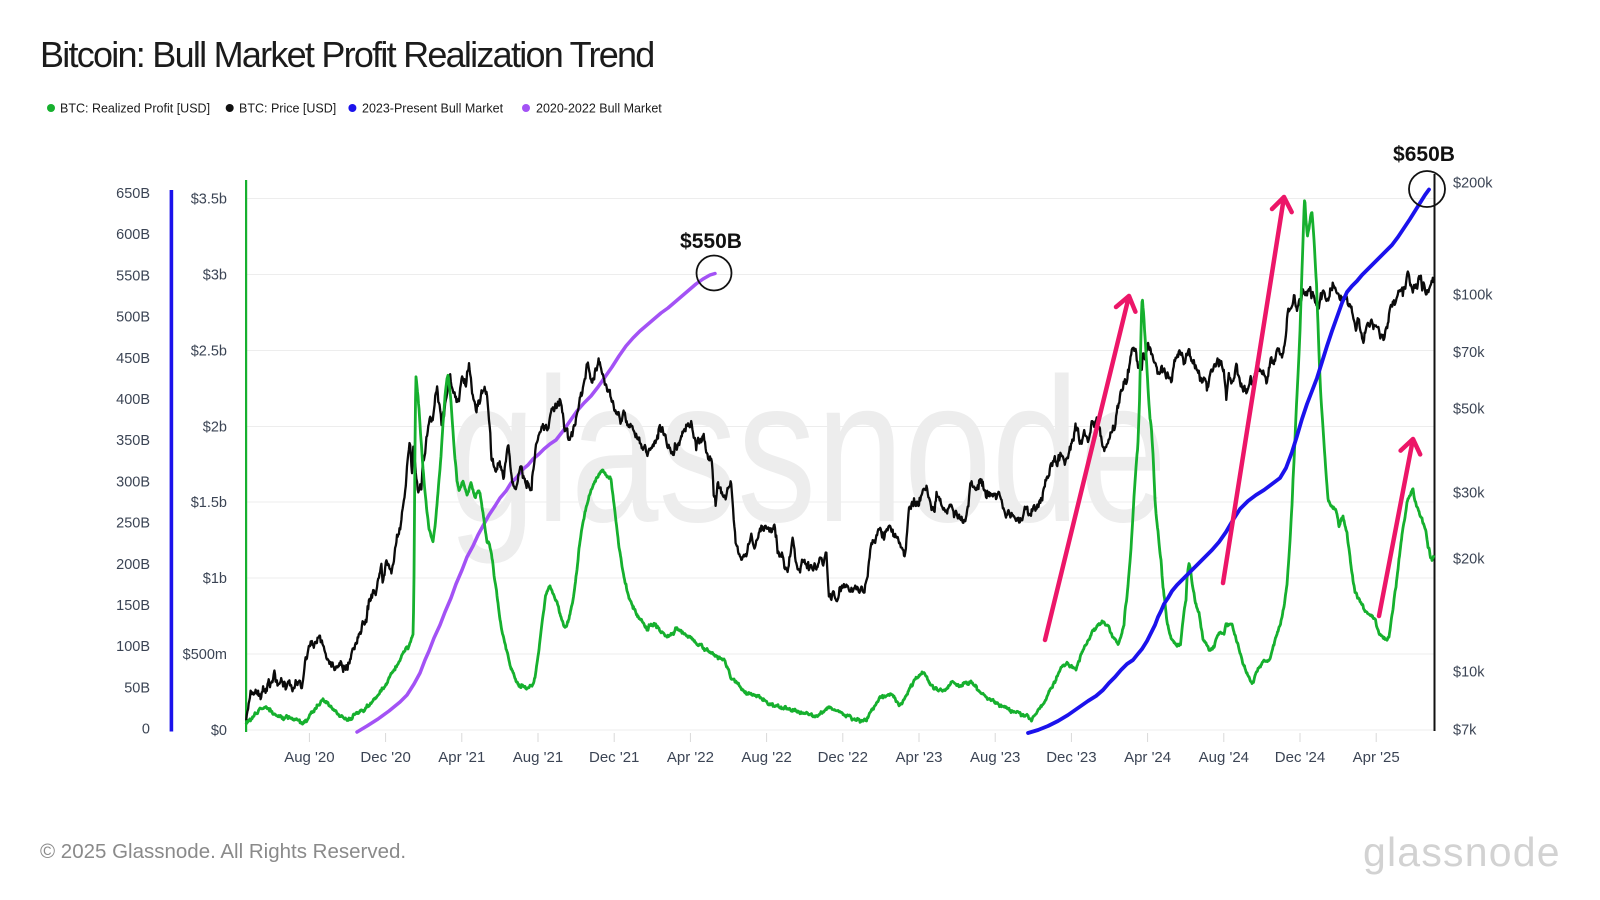  I want to click on svg-text: $20k, so click(1469, 560).